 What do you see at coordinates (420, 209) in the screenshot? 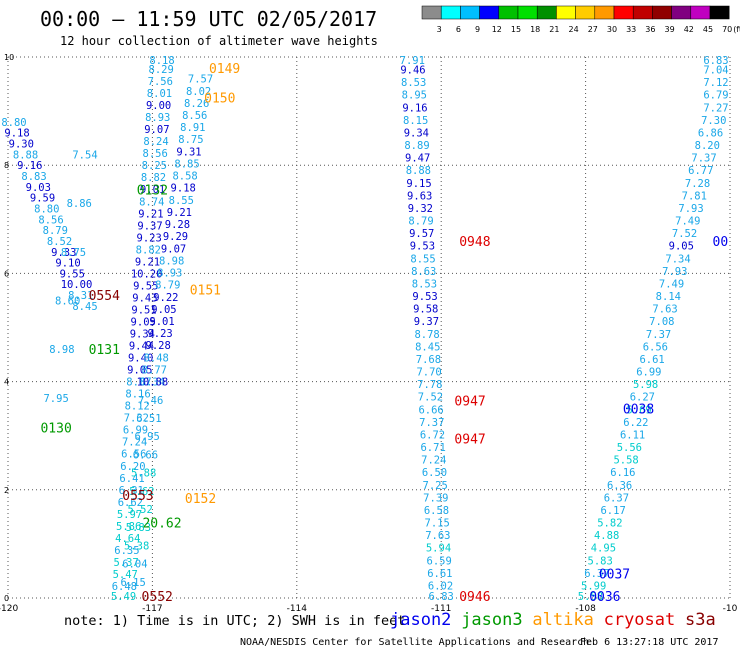
I see `wave-height-value: 9.32` at bounding box center [420, 209].